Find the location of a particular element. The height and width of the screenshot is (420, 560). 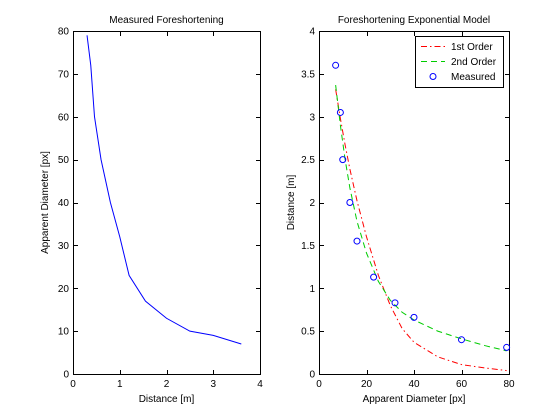

legend-entry: 1st Order is located at coordinates (472, 47).